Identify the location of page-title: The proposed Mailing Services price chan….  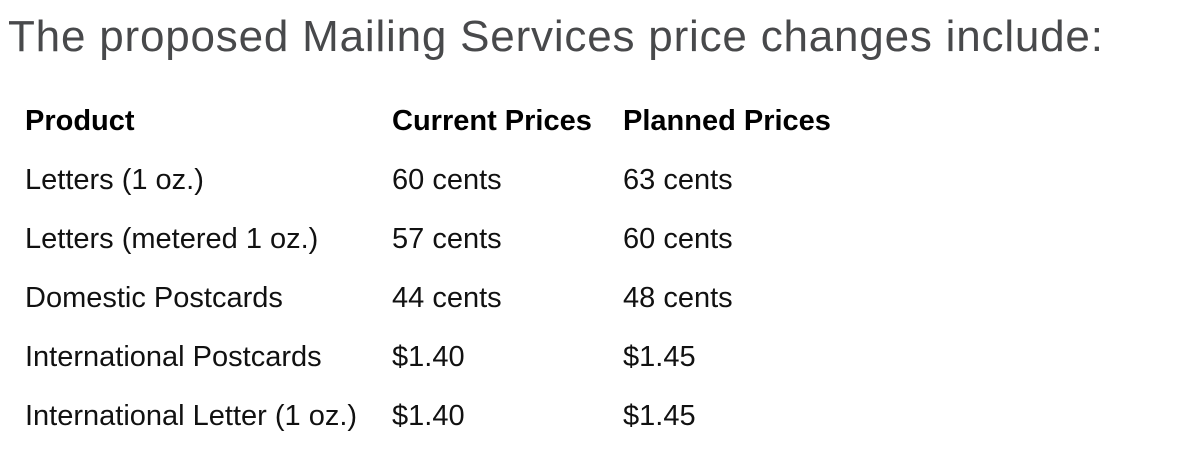
(556, 36).